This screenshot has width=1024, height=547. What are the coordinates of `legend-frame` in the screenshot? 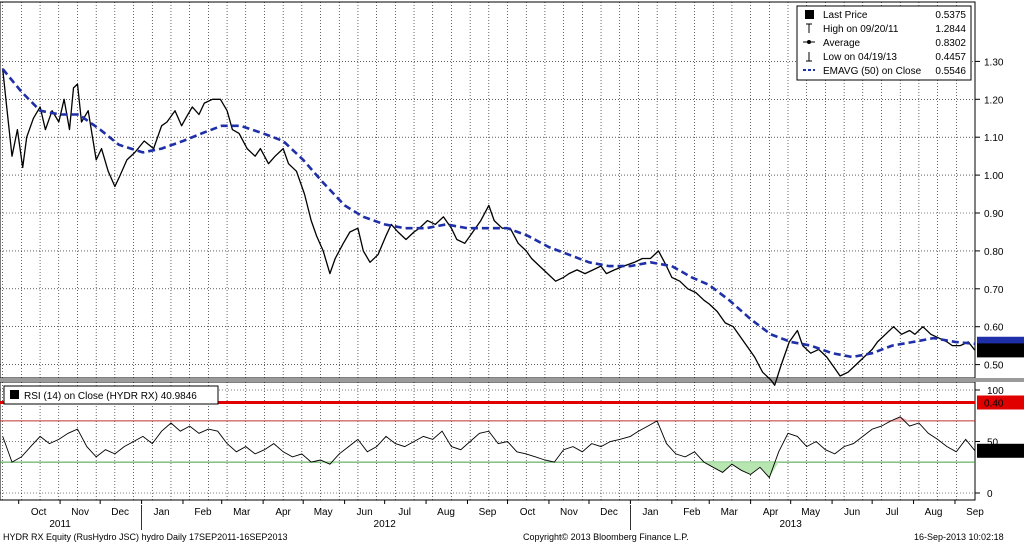 It's located at (884, 43).